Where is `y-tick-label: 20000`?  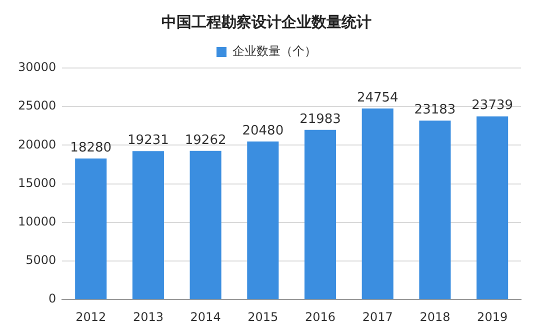 y-tick-label: 20000 is located at coordinates (37, 144).